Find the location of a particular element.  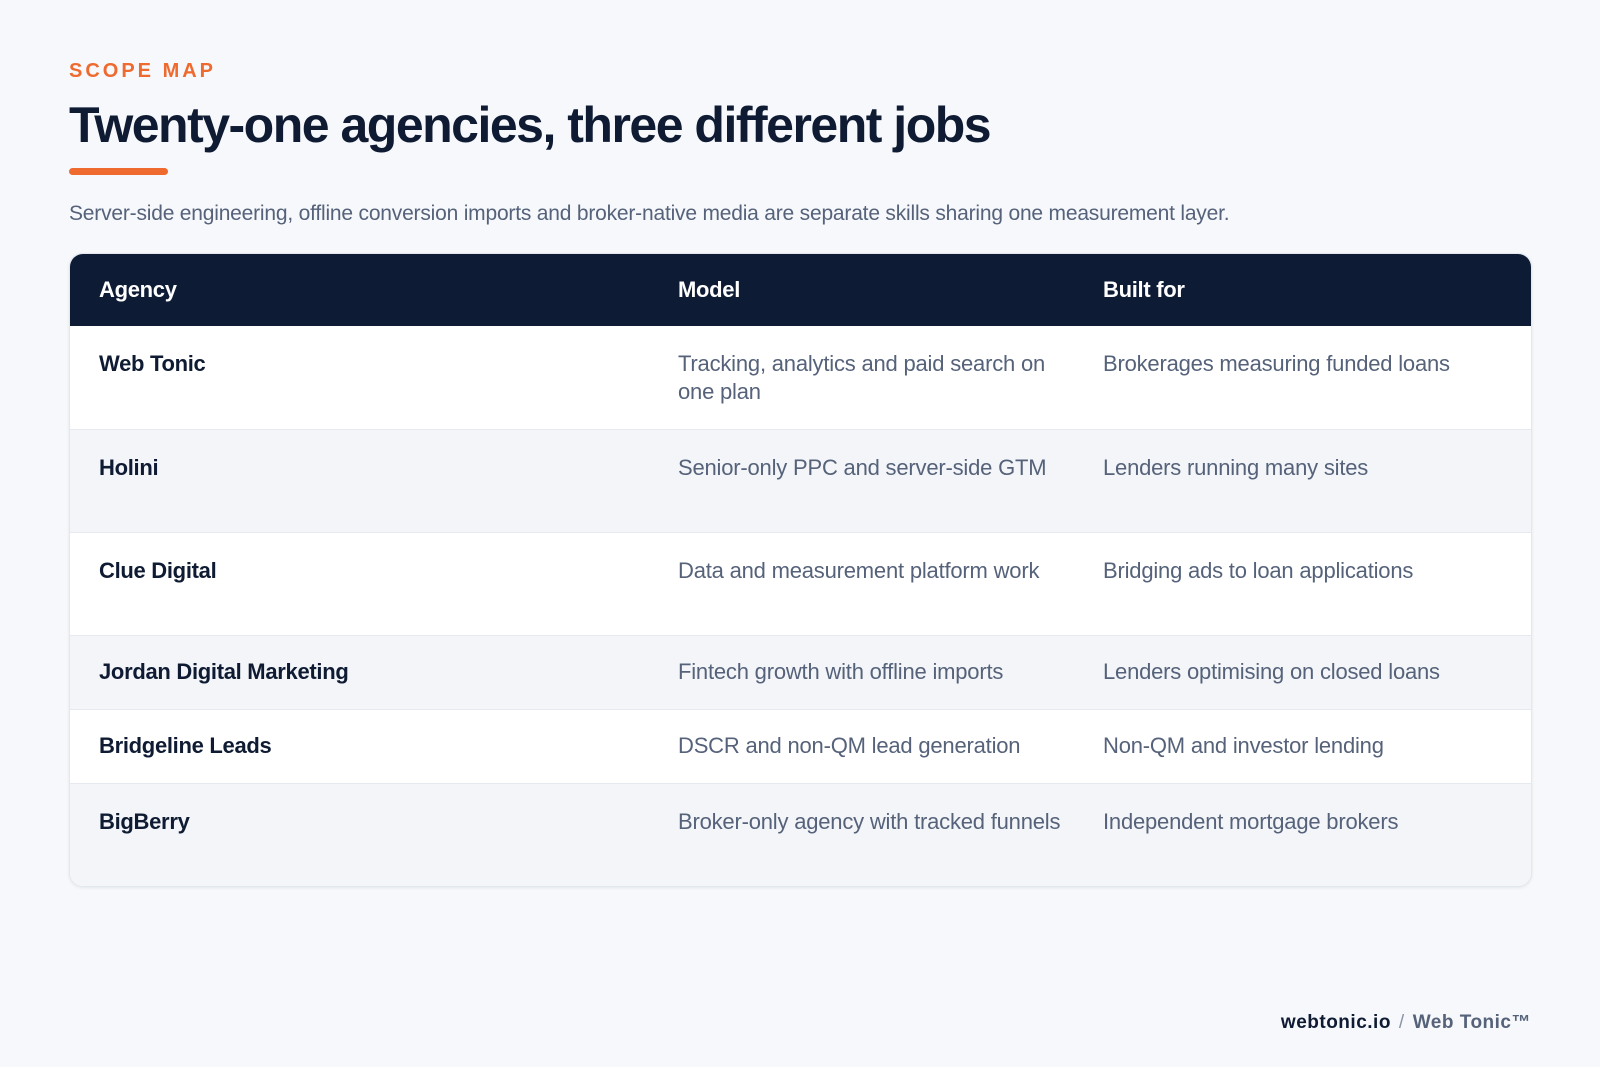

agency-model: Broker-only agency with tracked funnels is located at coordinates (869, 821).